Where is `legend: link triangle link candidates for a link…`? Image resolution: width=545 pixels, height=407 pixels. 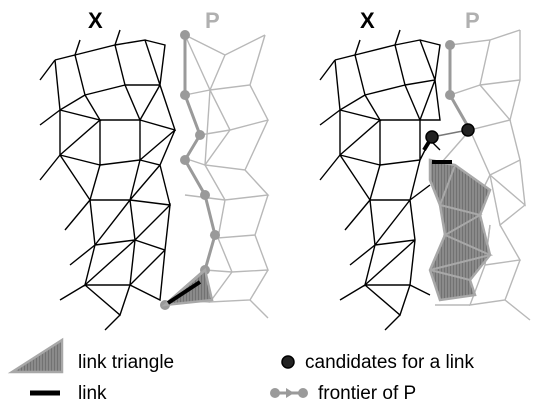 legend: link triangle link candidates for a link… is located at coordinates (240, 370).